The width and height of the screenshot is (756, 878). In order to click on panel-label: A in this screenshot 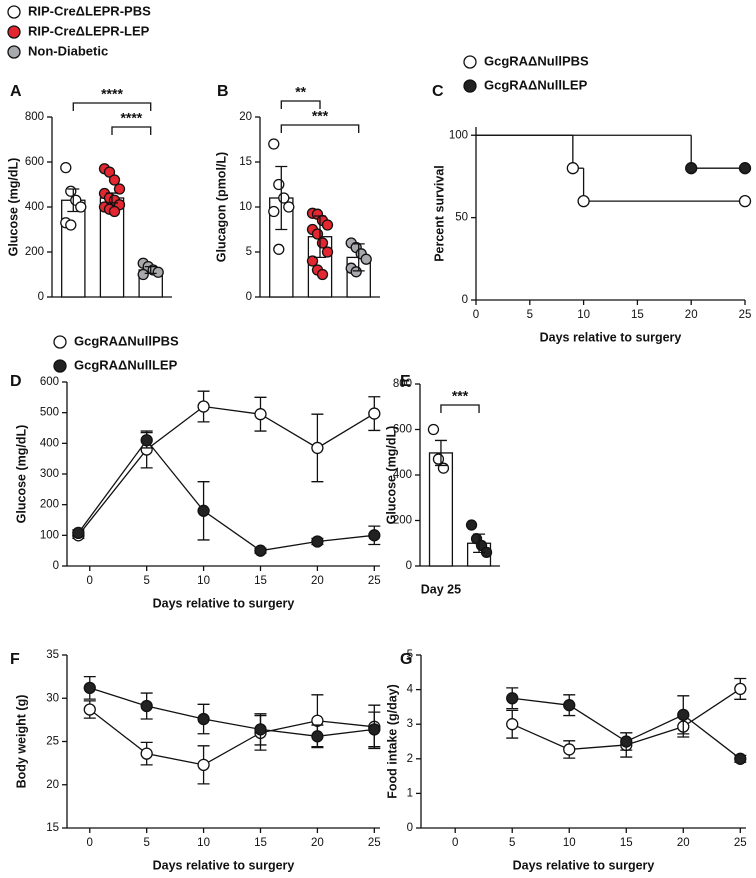, I will do `click(16, 91)`.